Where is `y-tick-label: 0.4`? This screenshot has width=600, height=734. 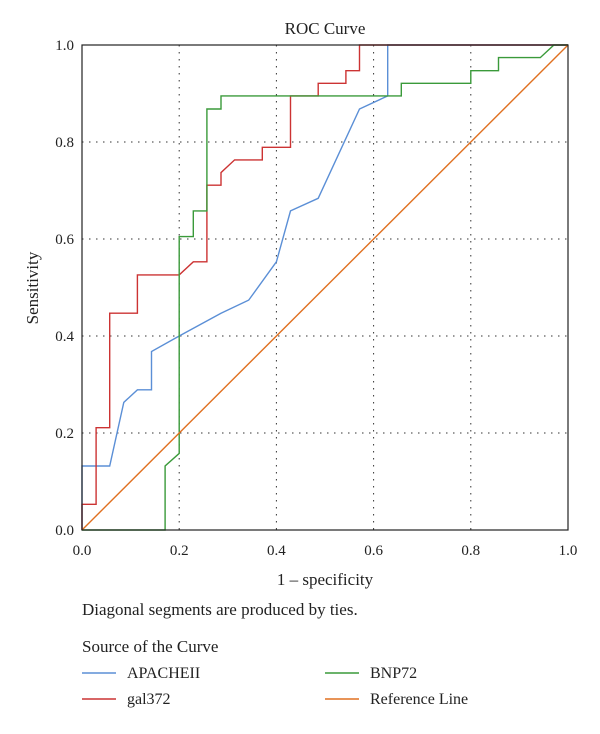
y-tick-label: 0.4 is located at coordinates (64, 337).